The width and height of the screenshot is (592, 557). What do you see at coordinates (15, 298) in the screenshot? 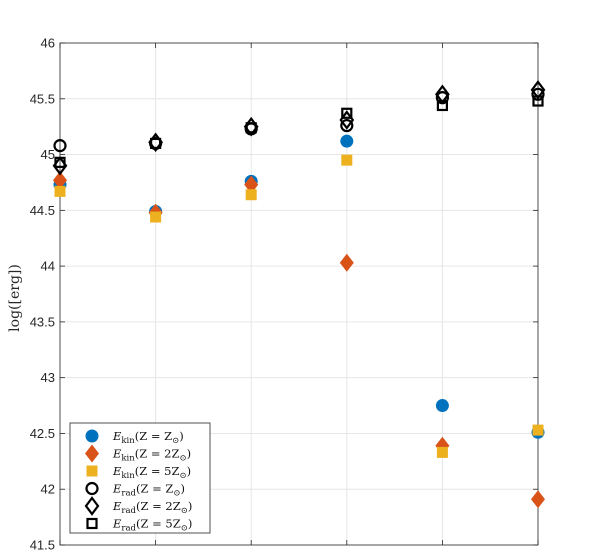
I see `y-axis-label: log([erg])` at bounding box center [15, 298].